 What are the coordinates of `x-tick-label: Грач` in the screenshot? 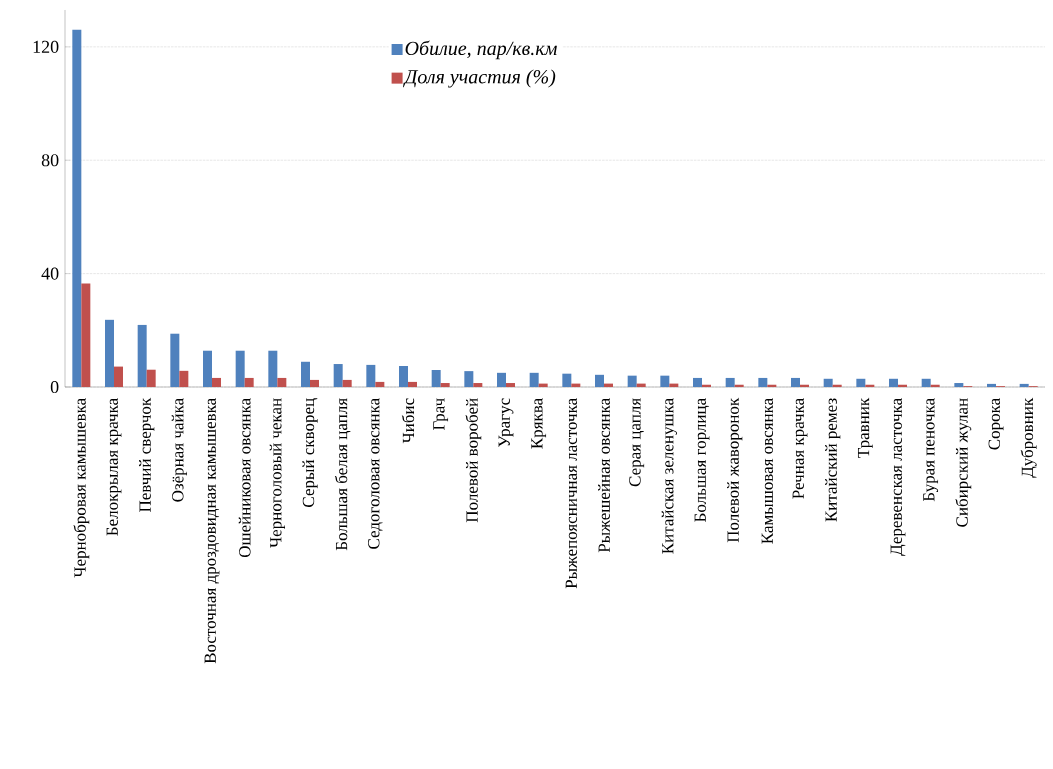 It's located at (441, 414).